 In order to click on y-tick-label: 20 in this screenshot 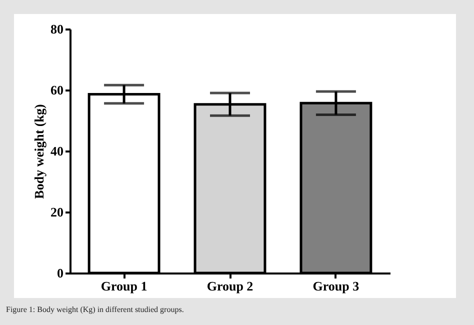, I will do `click(57, 212)`.